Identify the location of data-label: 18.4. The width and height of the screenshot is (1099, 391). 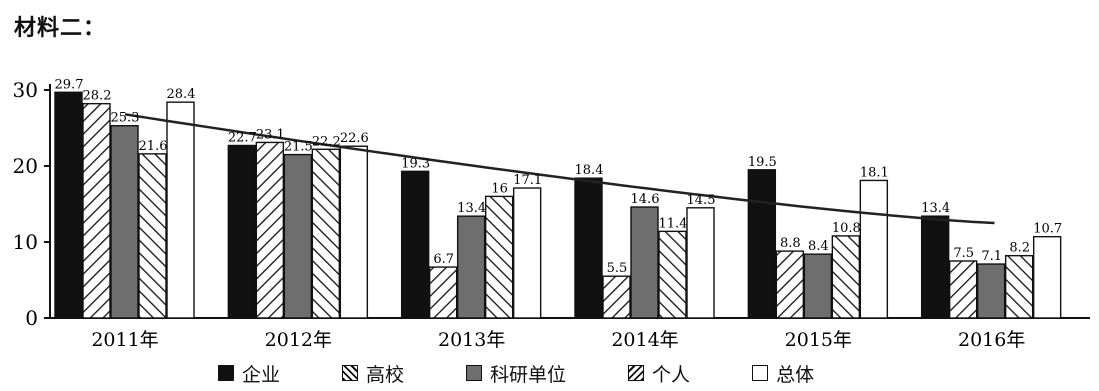
(589, 170).